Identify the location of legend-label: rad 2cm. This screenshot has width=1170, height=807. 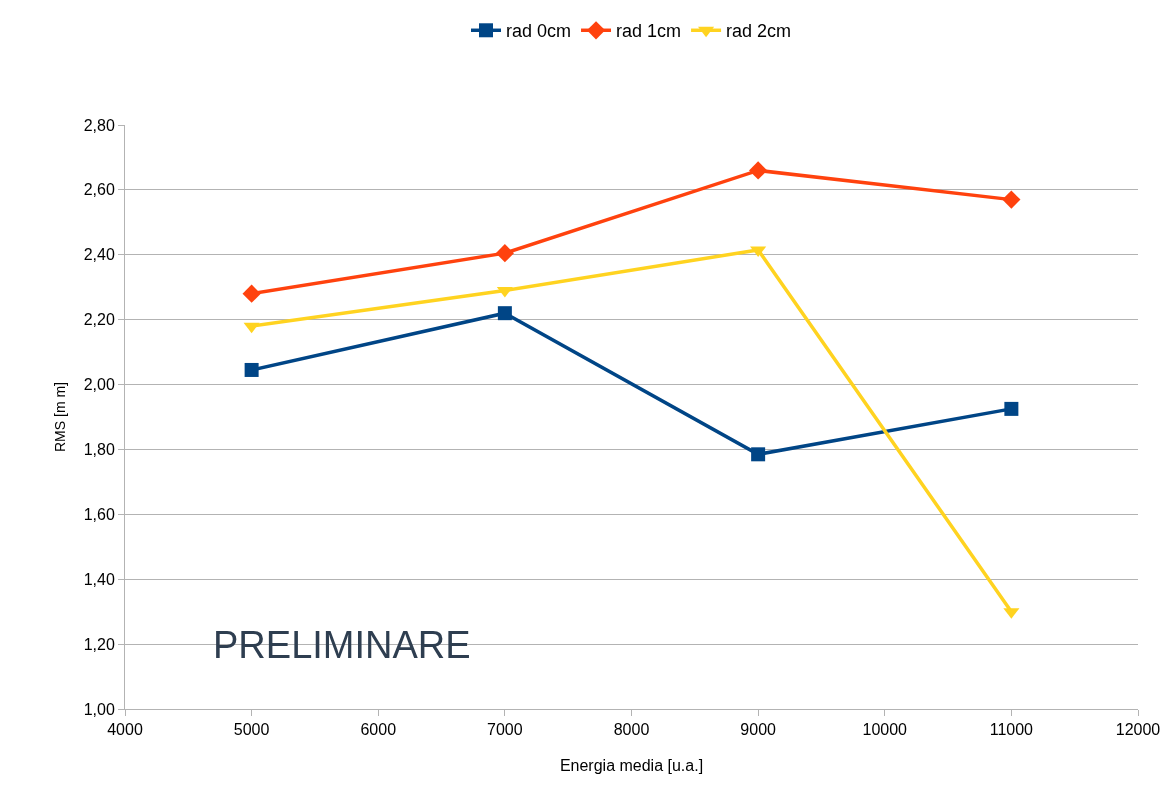
(759, 31).